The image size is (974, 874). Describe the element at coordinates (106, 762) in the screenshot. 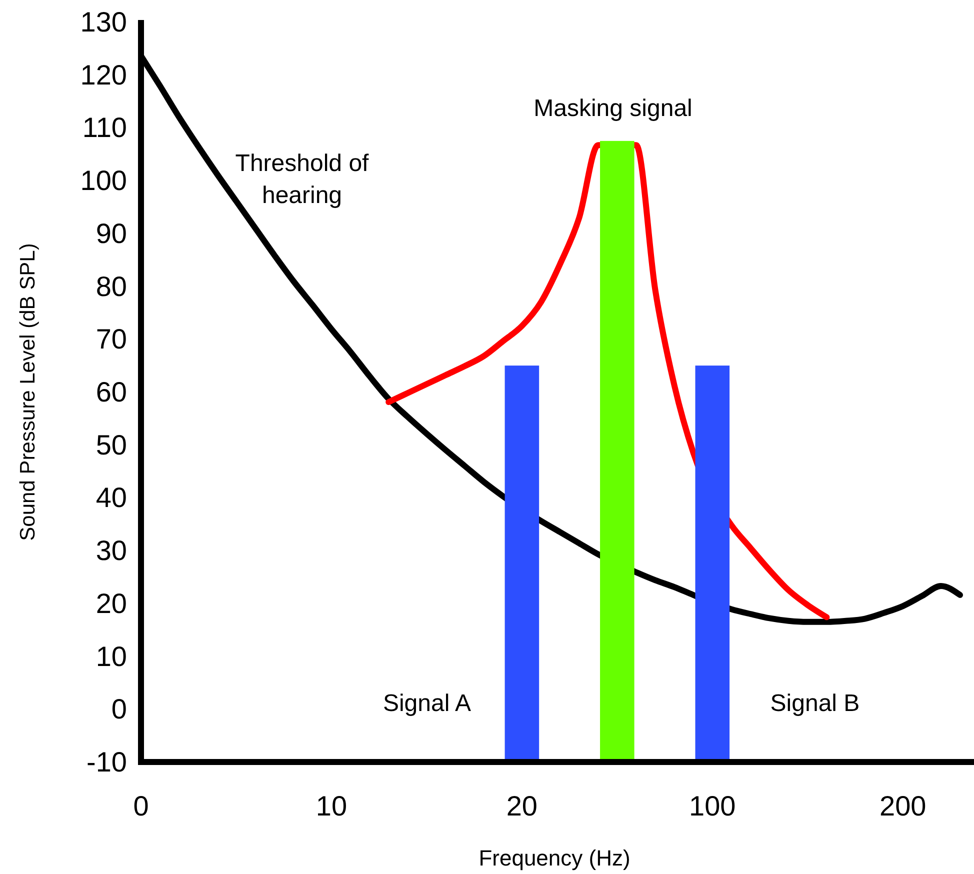

I see `y-tick-label: -10` at that location.